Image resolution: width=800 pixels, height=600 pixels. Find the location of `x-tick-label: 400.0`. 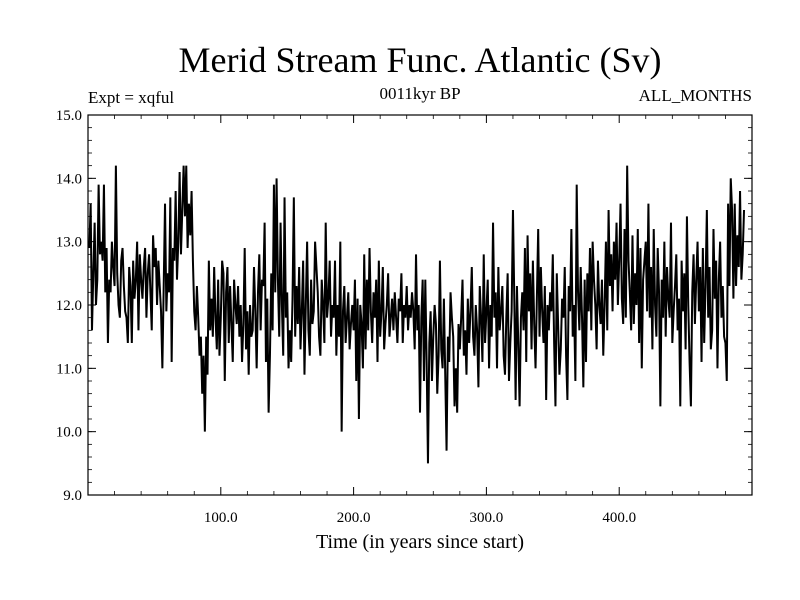

x-tick-label: 400.0 is located at coordinates (619, 518).